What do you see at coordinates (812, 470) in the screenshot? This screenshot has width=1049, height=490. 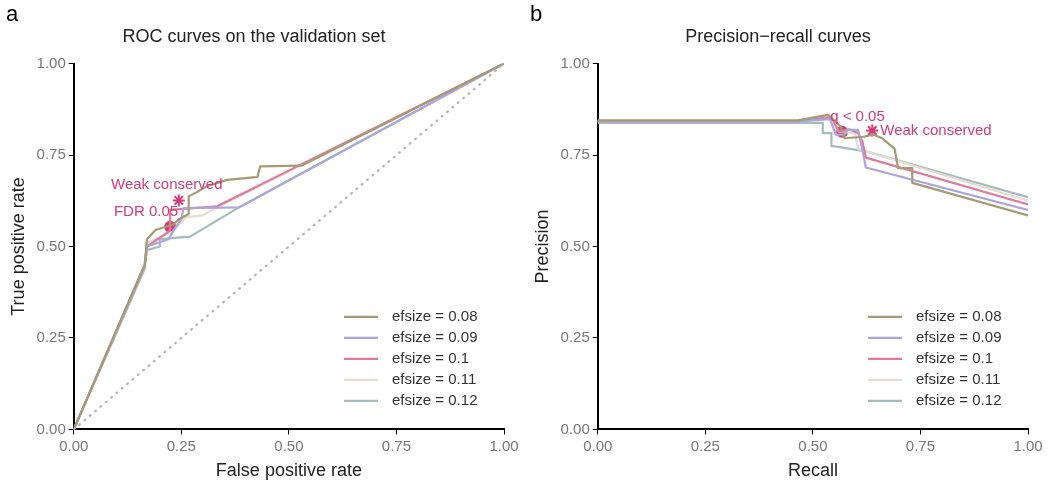 I see `x-axis-title: Recall` at bounding box center [812, 470].